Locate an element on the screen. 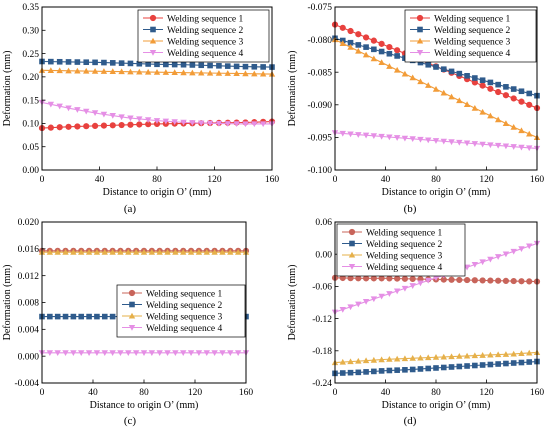  legend-entry: Welding sequence 1 is located at coordinates (184, 294).